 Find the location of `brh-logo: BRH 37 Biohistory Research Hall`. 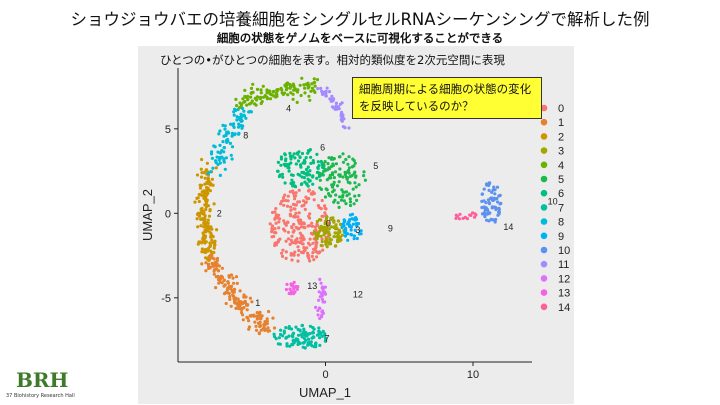

brh-logo: BRH 37 Biohistory Research Hall is located at coordinates (42, 386).